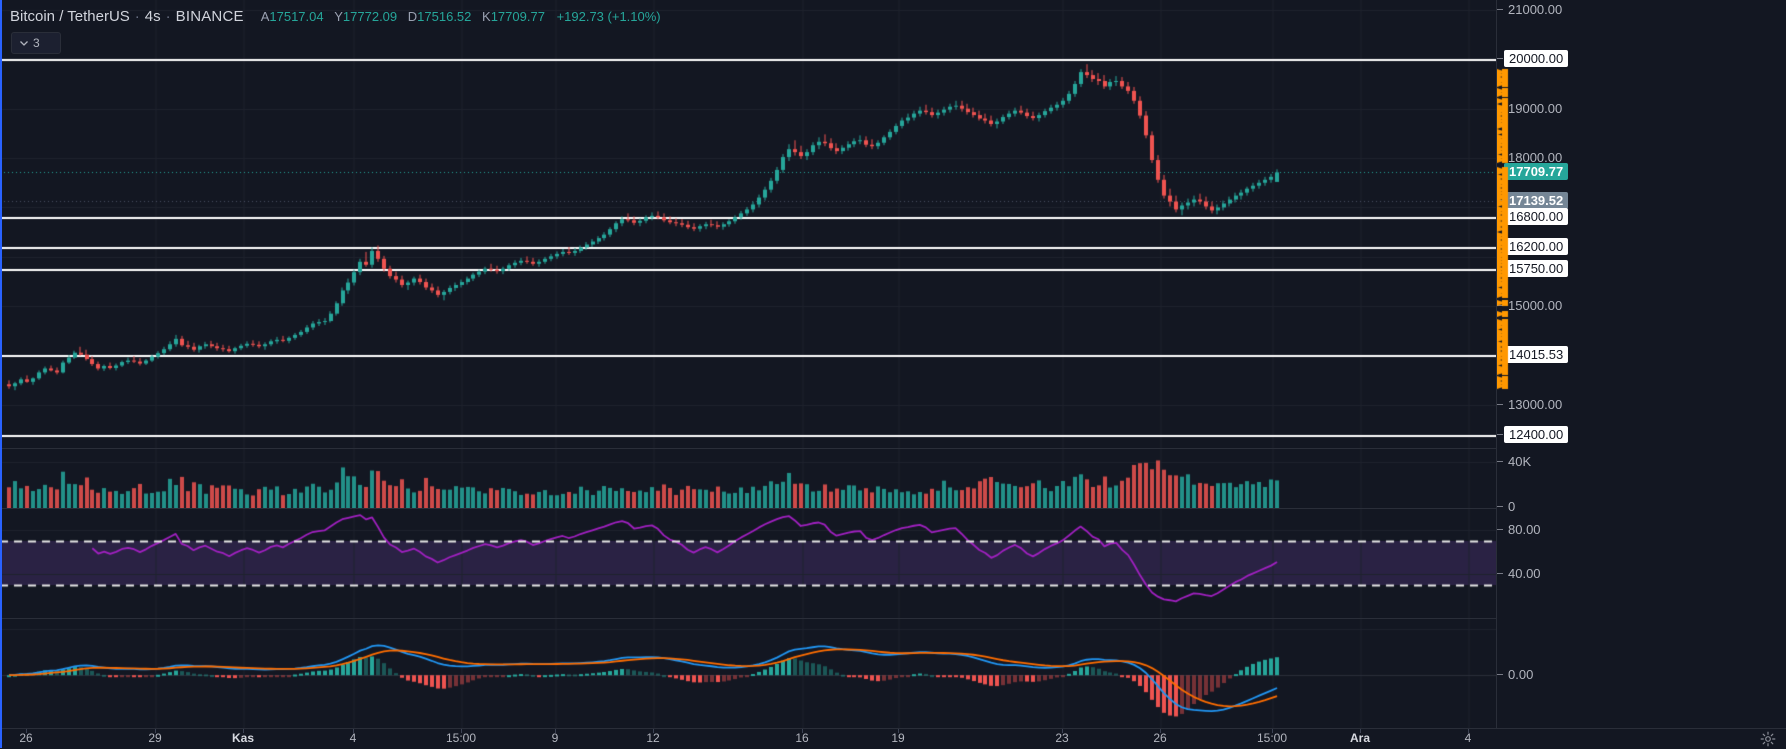  What do you see at coordinates (1536, 246) in the screenshot?
I see `price-tick-badge: 16200.00` at bounding box center [1536, 246].